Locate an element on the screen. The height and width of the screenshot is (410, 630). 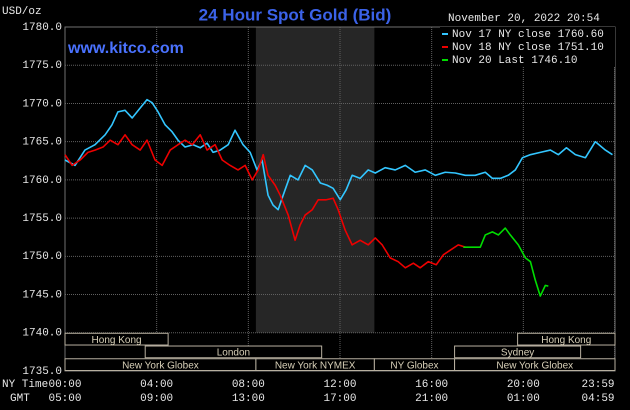
y-tick-label: 1765.0 is located at coordinates (42, 143).